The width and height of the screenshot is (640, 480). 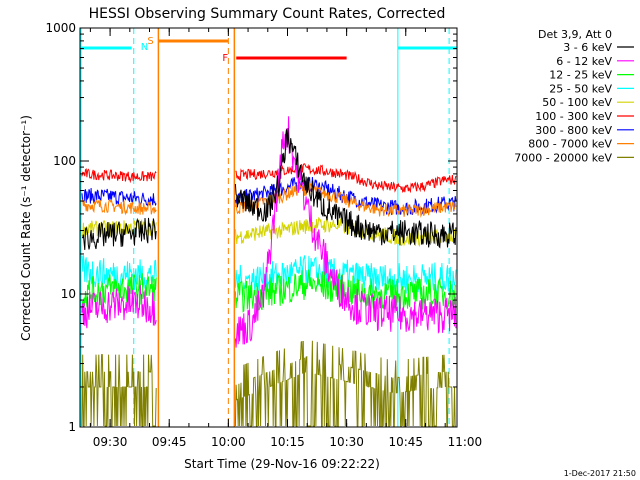 I want to click on legend-label-5: 100 - 300 keV, so click(x=573, y=116).